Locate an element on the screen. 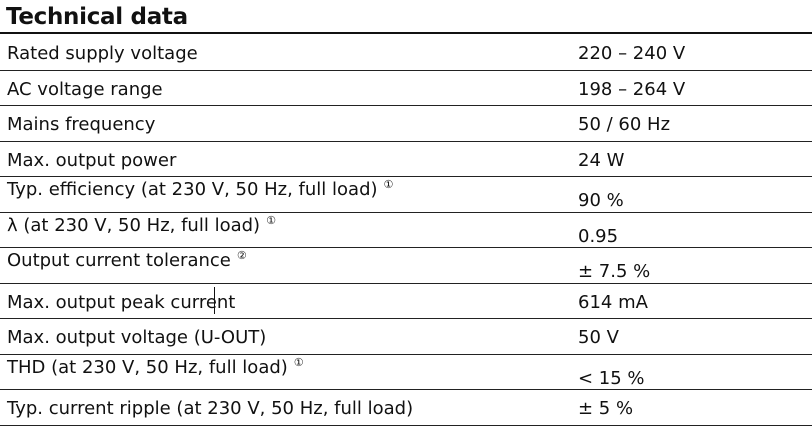 The image size is (812, 441). section-title: Technical data is located at coordinates (97, 17).